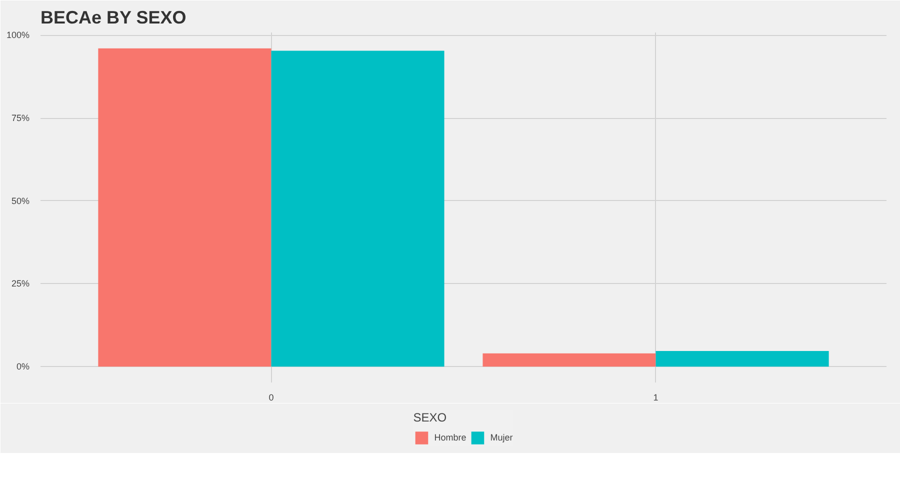  I want to click on y-tick-label: 25%, so click(20, 283).